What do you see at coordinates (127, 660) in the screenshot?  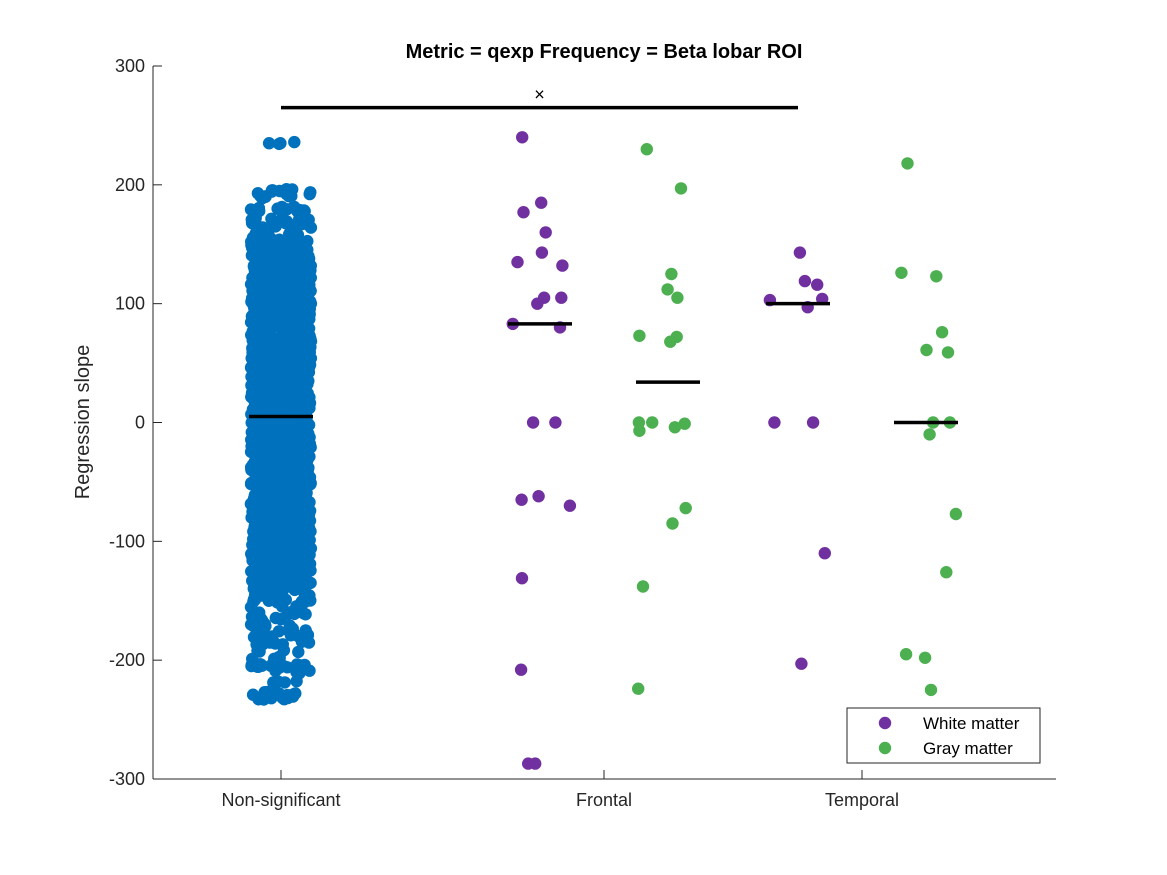 I see `y-tick-label: -200` at bounding box center [127, 660].